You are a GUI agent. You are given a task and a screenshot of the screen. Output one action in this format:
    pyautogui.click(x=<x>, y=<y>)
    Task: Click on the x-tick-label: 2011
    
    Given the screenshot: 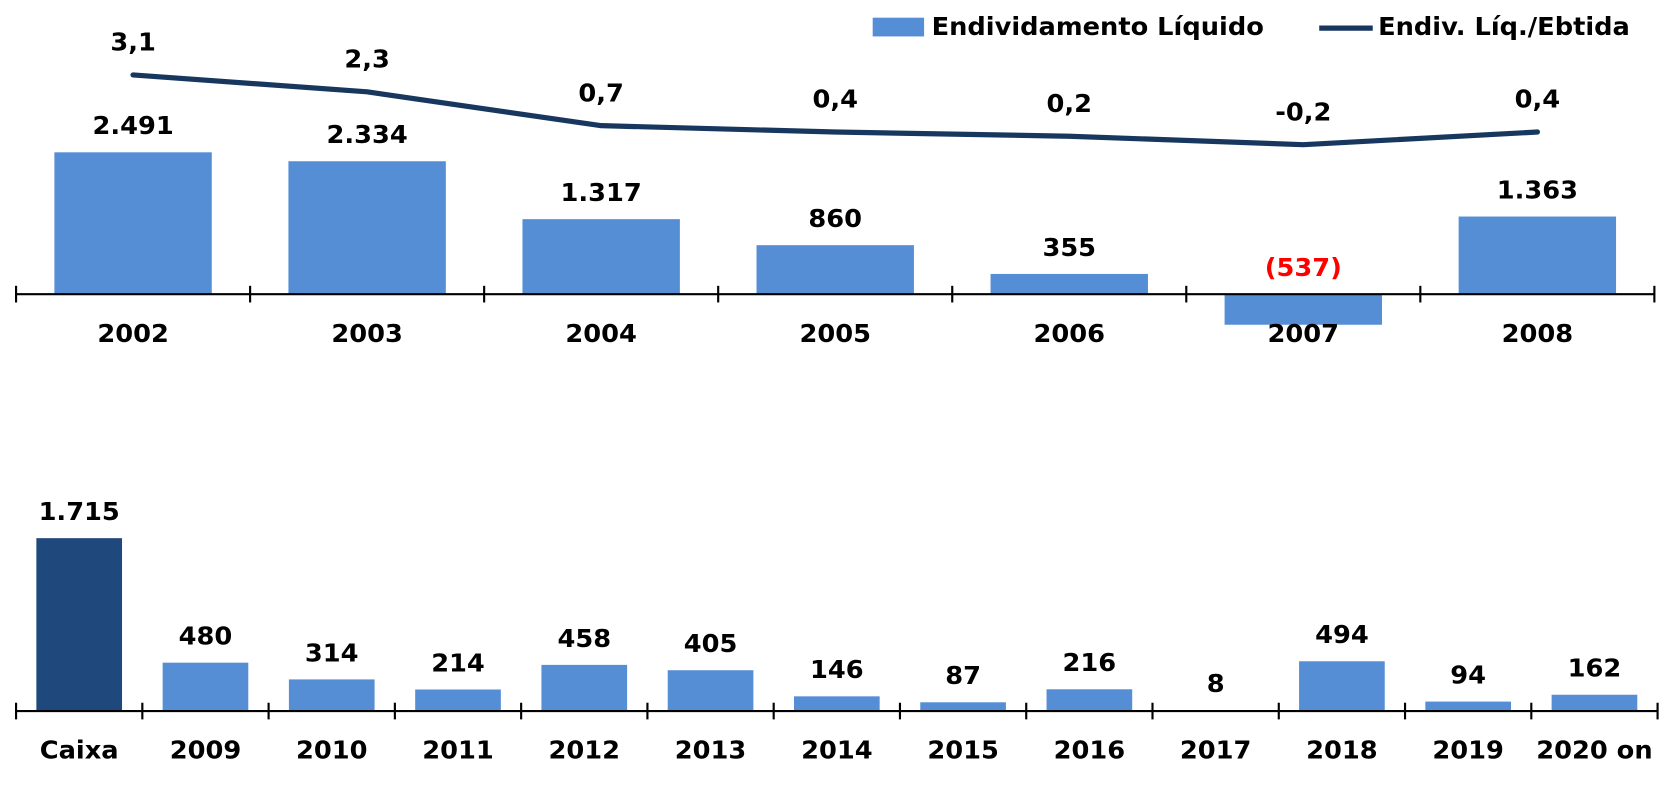 What is the action you would take?
    pyautogui.click(x=457, y=750)
    